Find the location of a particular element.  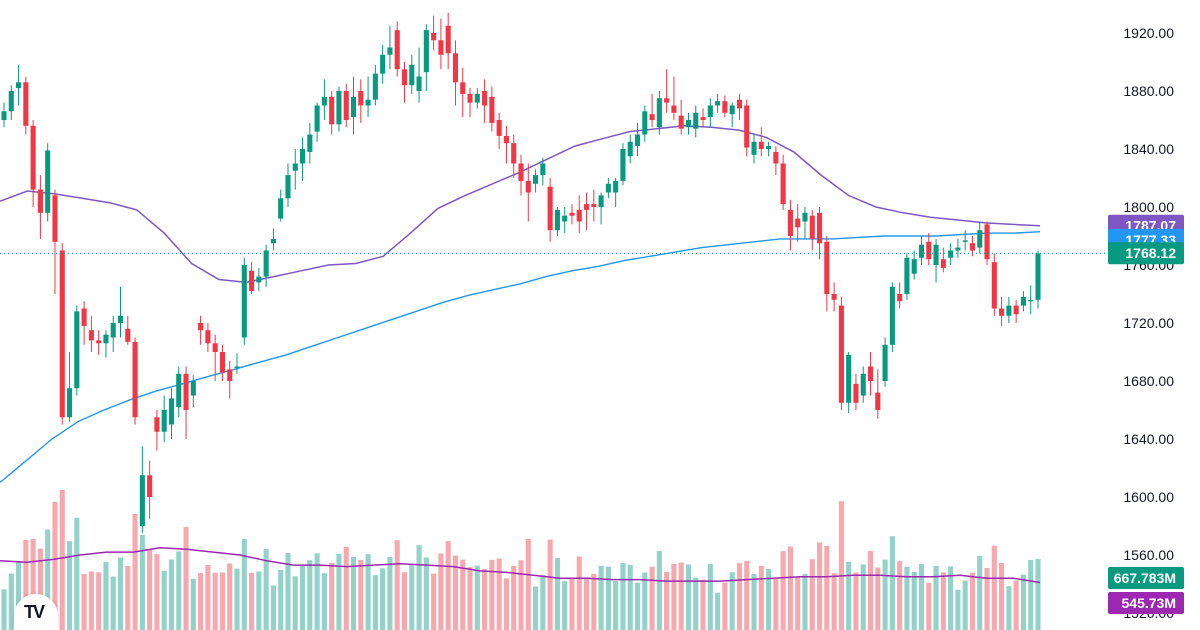

price-badge-bg is located at coordinates (1146, 603).